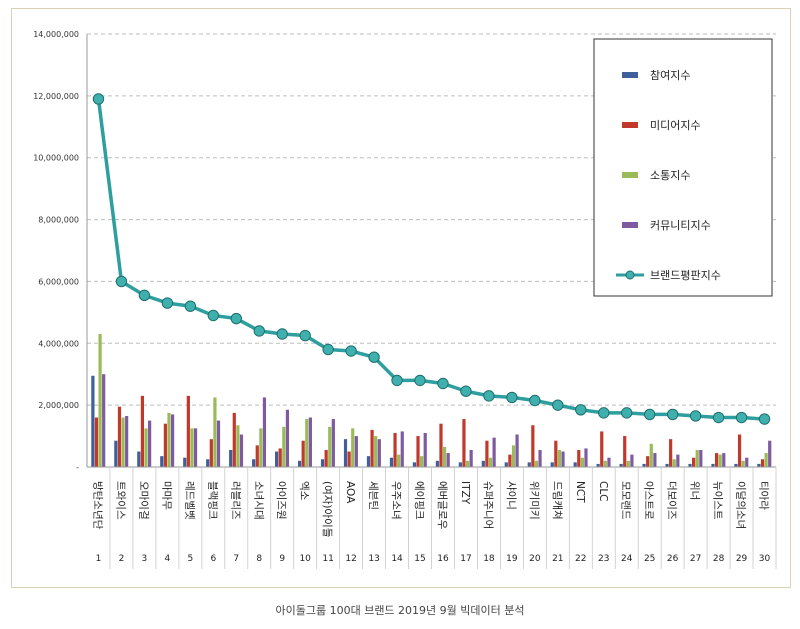 Image resolution: width=800 pixels, height=629 pixels. Describe the element at coordinates (742, 559) in the screenshot. I see `rank-label: 29` at that location.